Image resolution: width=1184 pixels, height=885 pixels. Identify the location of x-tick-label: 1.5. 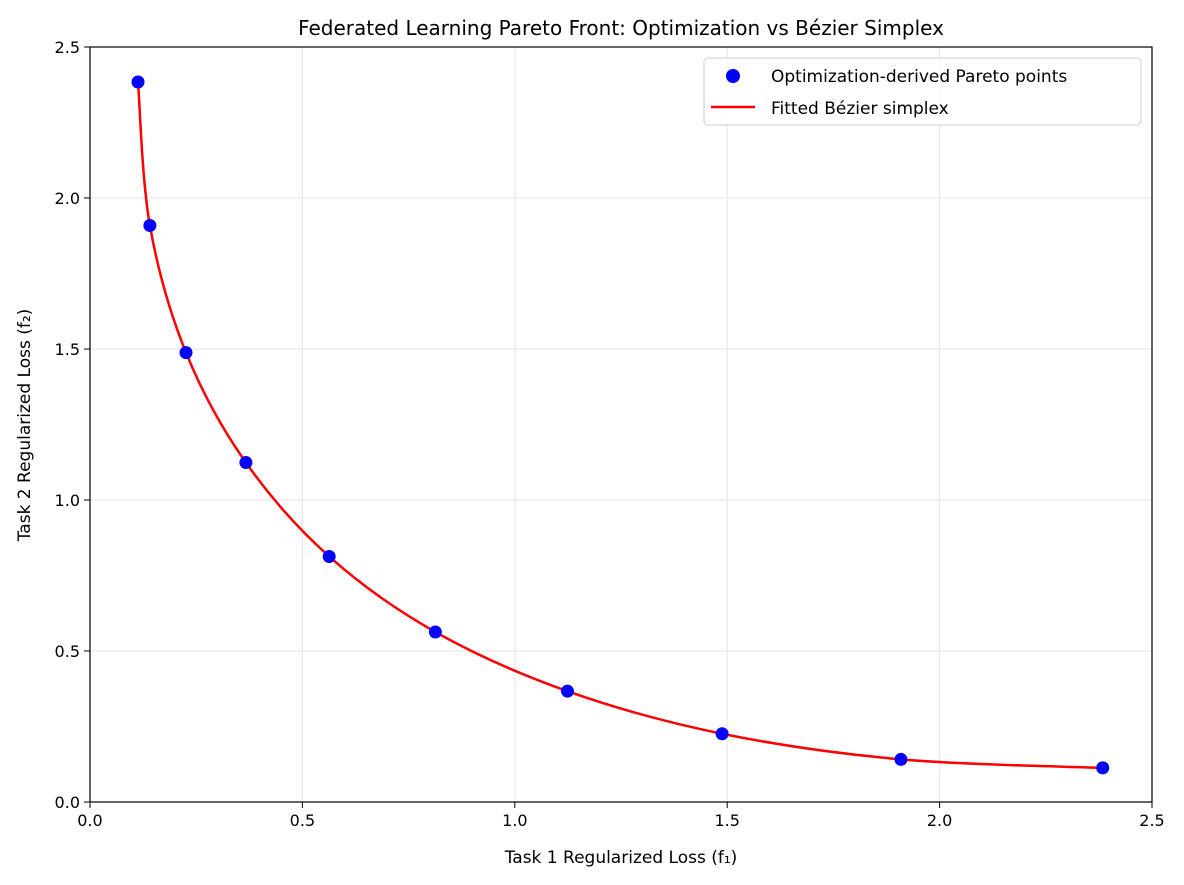
(726, 820).